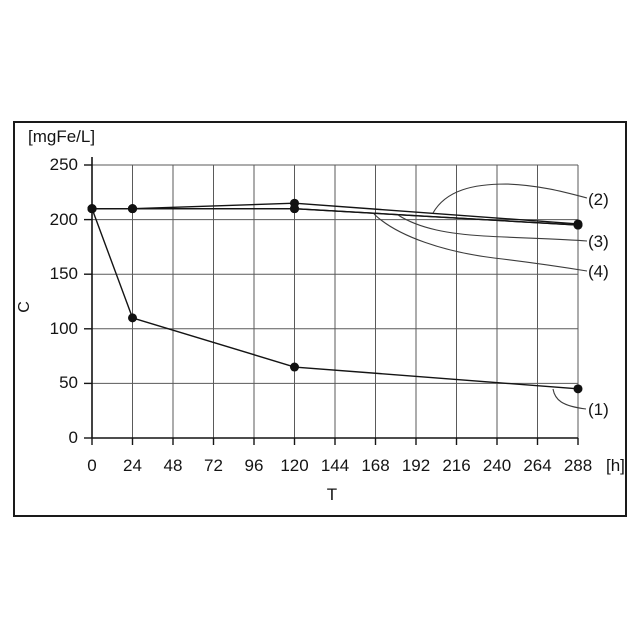 This screenshot has height=640, width=640. What do you see at coordinates (92, 465) in the screenshot?
I see `x-tick-label: 0` at bounding box center [92, 465].